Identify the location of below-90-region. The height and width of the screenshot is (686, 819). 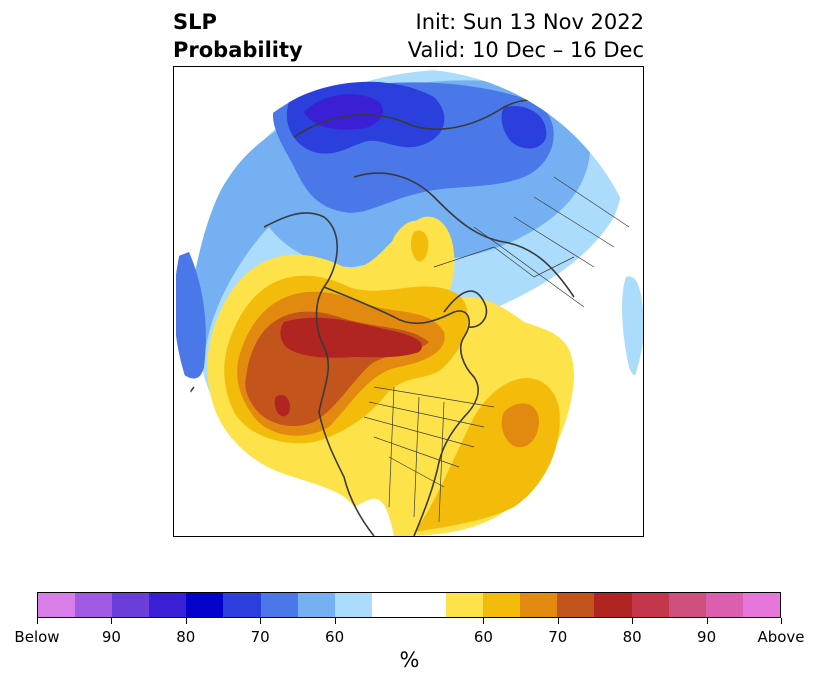
(343, 112).